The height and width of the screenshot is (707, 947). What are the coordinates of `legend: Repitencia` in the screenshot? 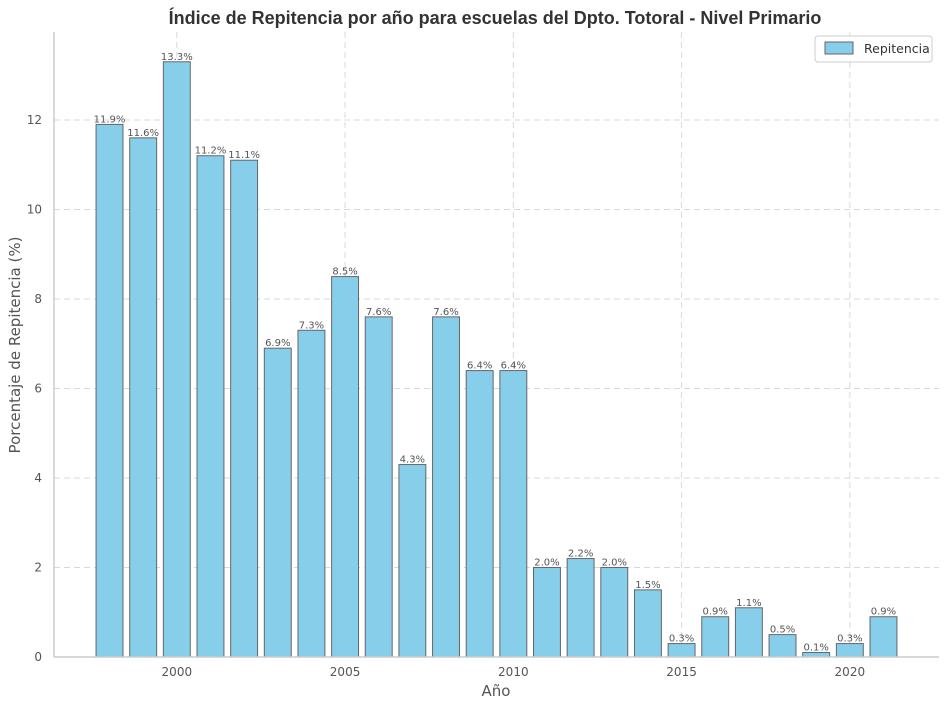 It's located at (873, 49).